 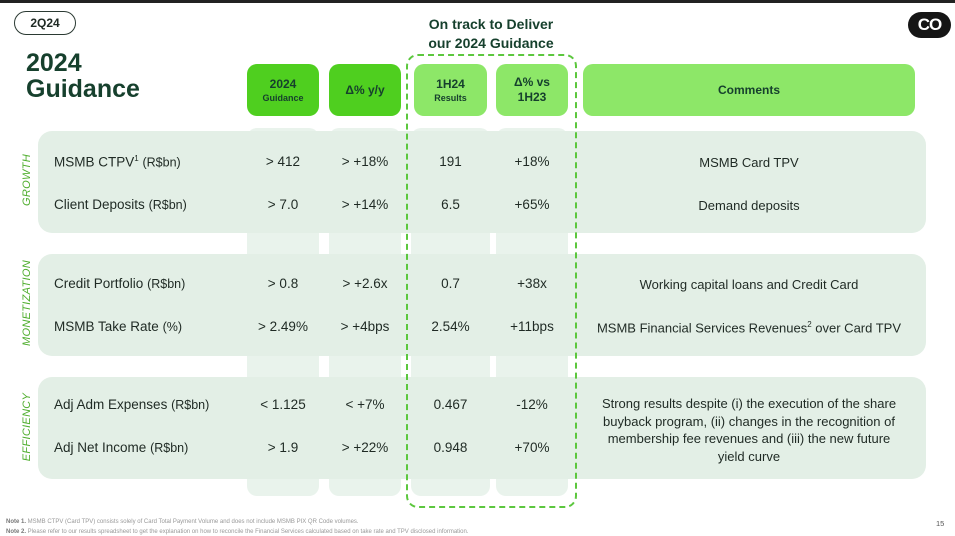 I want to click on header-2024-guidance: 2024 Guidance, so click(x=283, y=90).